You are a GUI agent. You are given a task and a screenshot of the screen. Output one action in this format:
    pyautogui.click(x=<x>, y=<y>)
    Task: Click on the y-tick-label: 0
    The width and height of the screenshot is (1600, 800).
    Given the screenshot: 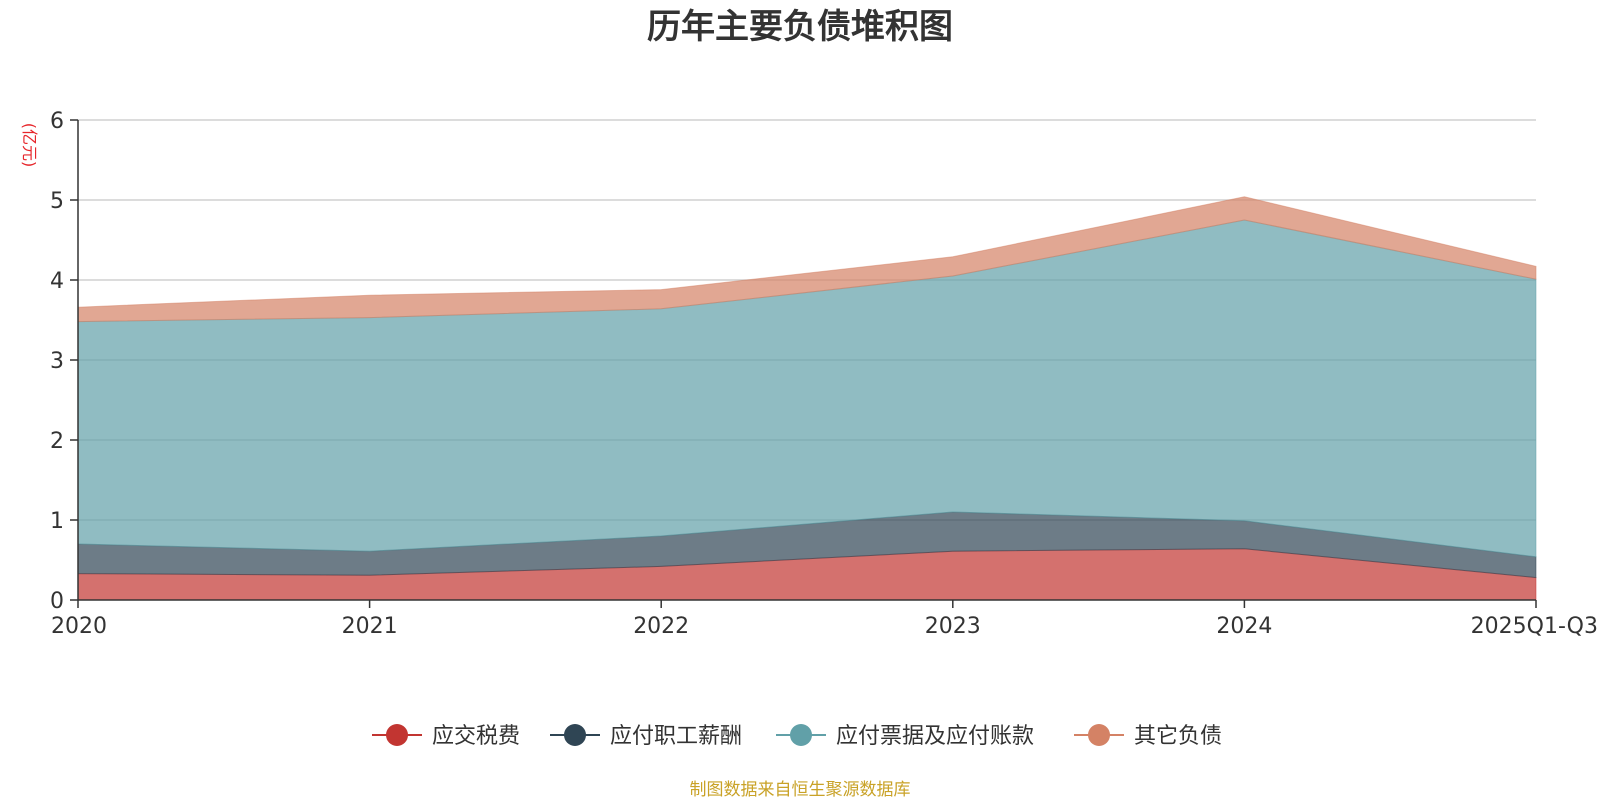 What is the action you would take?
    pyautogui.click(x=57, y=601)
    